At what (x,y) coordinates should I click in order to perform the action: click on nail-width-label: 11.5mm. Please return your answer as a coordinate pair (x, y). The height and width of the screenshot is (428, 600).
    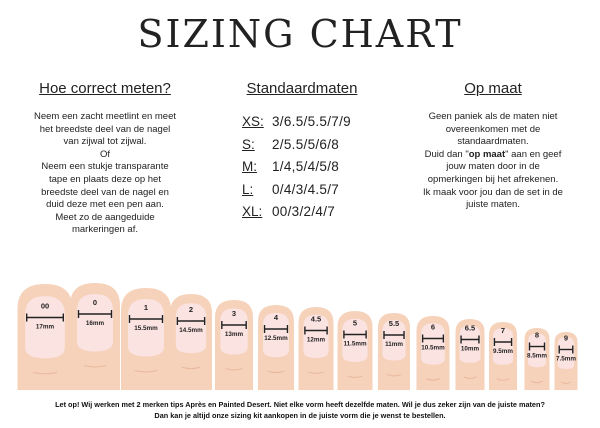
    Looking at the image, I should click on (355, 344).